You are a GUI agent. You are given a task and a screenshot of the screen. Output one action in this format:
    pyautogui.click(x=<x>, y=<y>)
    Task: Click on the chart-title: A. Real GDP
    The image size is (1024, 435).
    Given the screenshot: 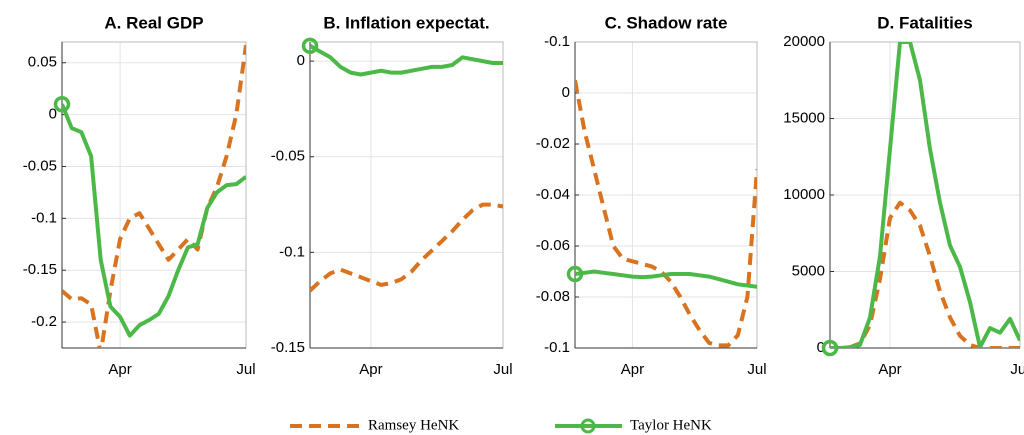 What is the action you would take?
    pyautogui.click(x=153, y=22)
    